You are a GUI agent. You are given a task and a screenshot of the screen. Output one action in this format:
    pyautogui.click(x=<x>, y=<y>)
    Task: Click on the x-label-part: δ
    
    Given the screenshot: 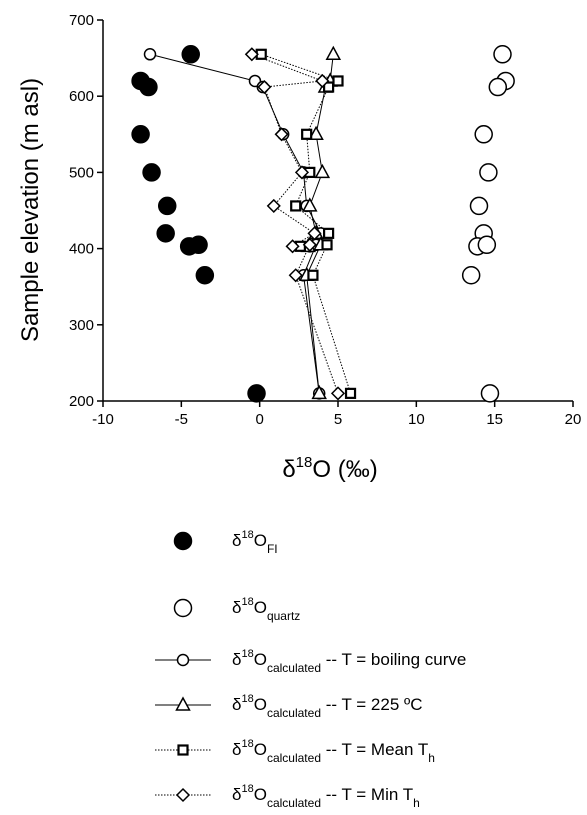 What is the action you would take?
    pyautogui.click(x=288, y=469)
    